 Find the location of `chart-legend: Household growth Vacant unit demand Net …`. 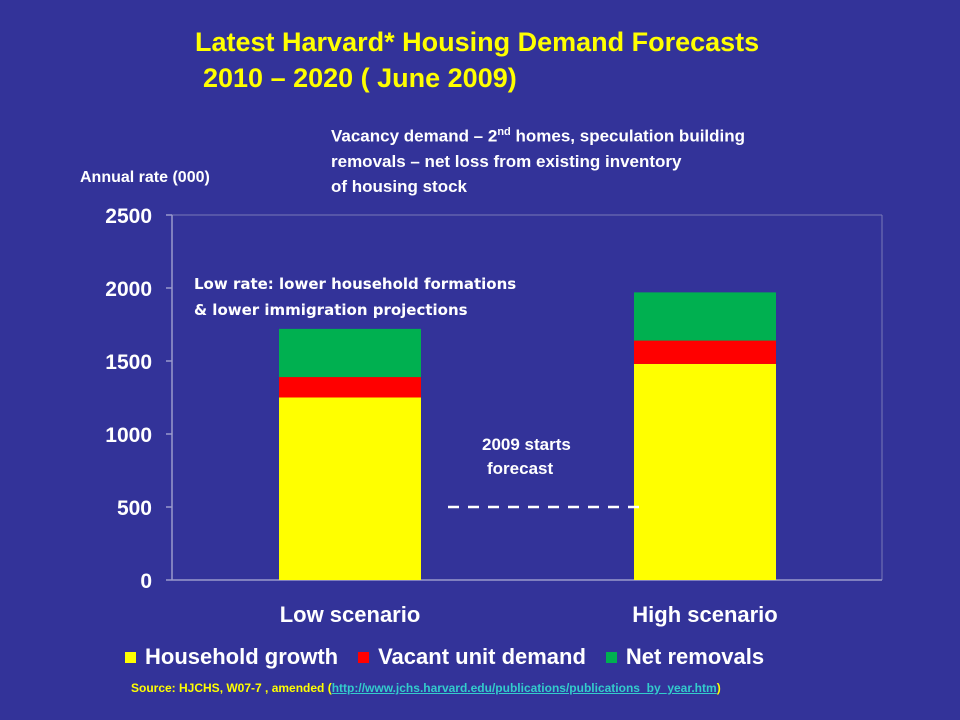

chart-legend: Household growth Vacant unit demand Net … is located at coordinates (454, 657).